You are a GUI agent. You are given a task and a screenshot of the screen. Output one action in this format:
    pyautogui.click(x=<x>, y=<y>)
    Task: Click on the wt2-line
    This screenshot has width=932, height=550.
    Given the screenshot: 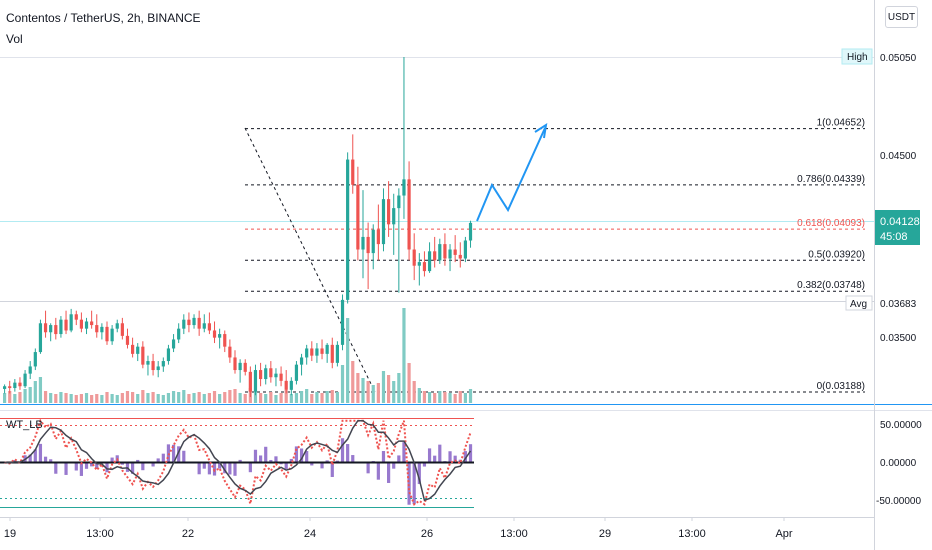 What is the action you would take?
    pyautogui.click(x=238, y=460)
    